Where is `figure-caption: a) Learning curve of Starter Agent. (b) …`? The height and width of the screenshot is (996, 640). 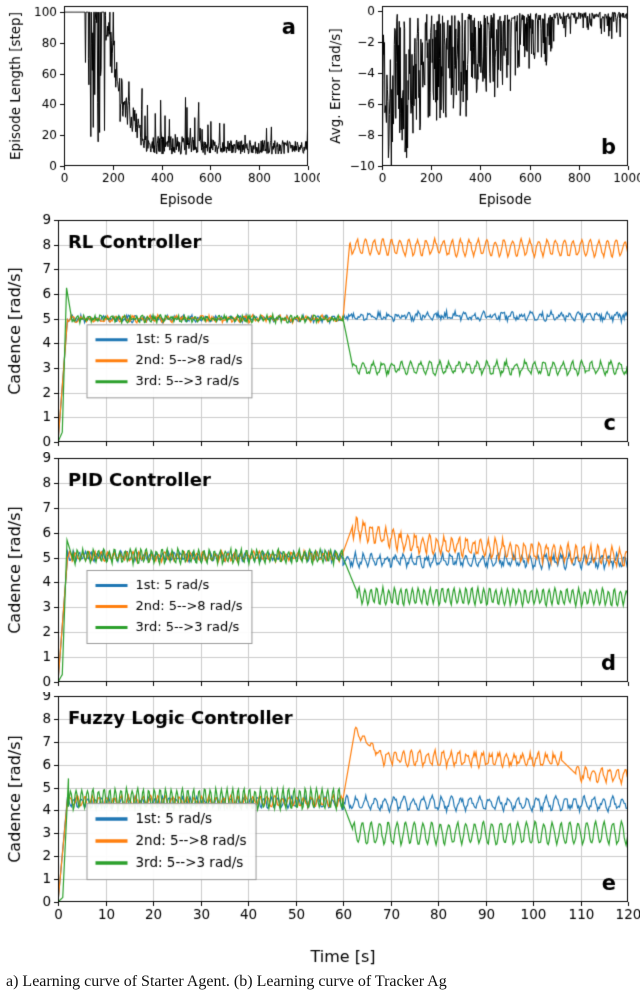
figure-caption: a) Learning curve of Starter Agent. (b) … is located at coordinates (226, 981).